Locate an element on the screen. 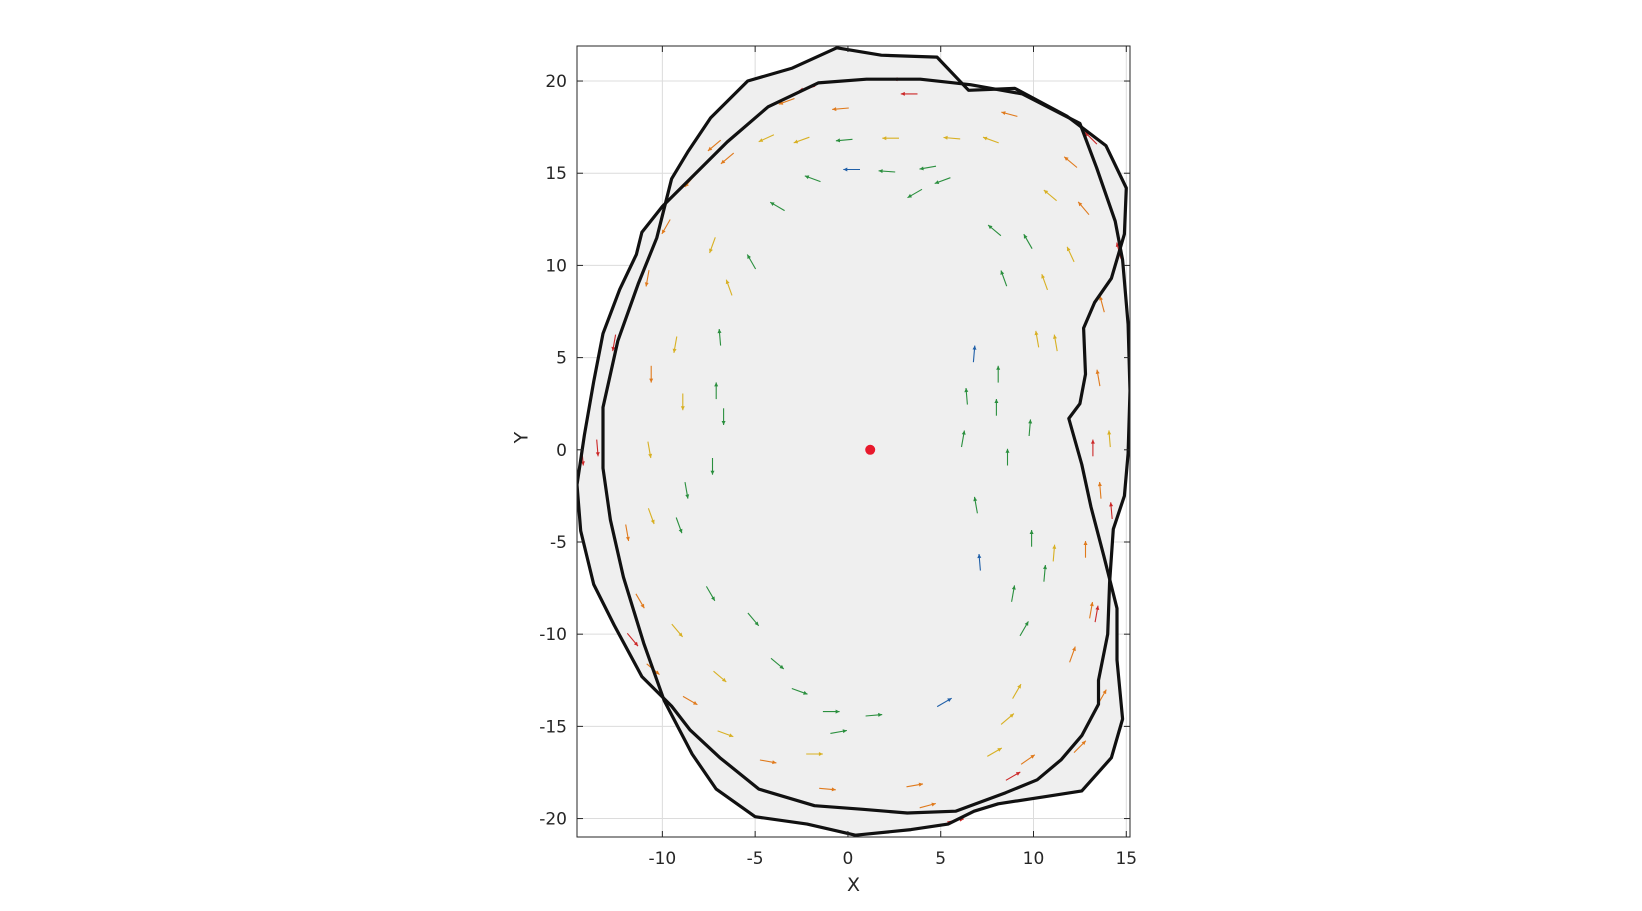 Image resolution: width=1642 pixels, height=911 pixels. x-tick-label: 5 is located at coordinates (940, 859).